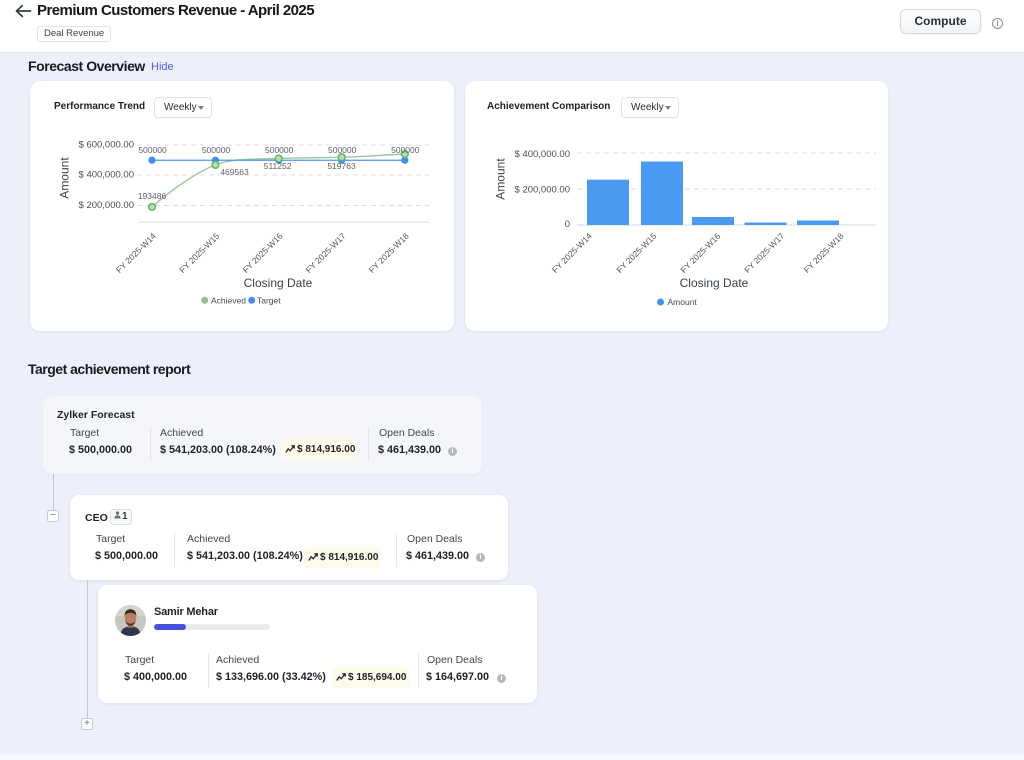 This screenshot has height=760, width=1024. I want to click on svg-text: 193486, so click(152, 196).